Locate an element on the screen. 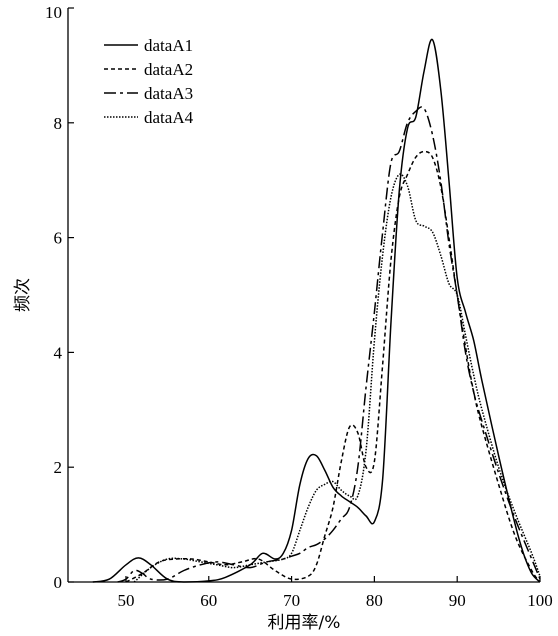 The height and width of the screenshot is (636, 558). x-axis-title: 利用率/% is located at coordinates (304, 623).